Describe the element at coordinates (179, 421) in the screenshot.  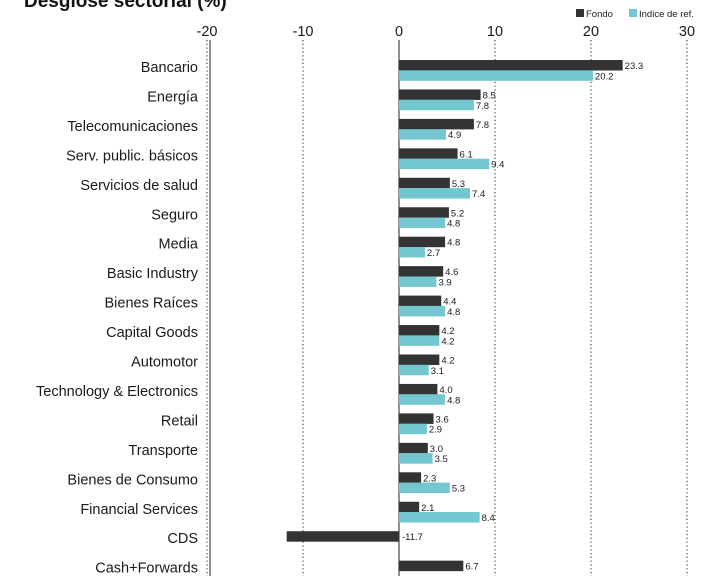
I see `category-label: Retail` at that location.